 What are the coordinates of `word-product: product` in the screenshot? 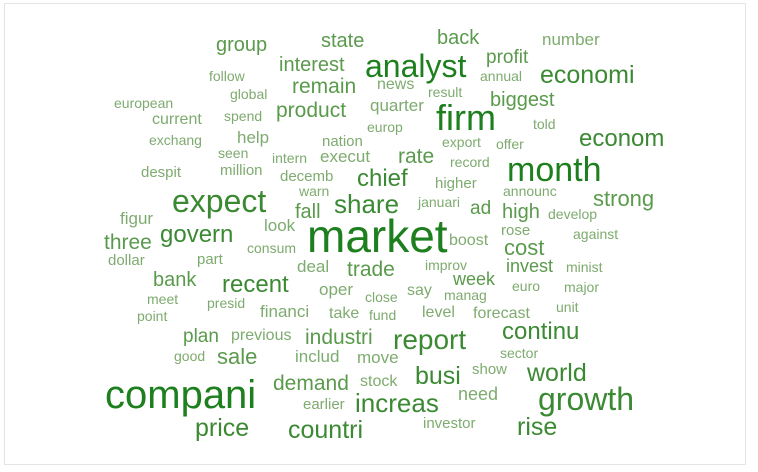 It's located at (311, 110).